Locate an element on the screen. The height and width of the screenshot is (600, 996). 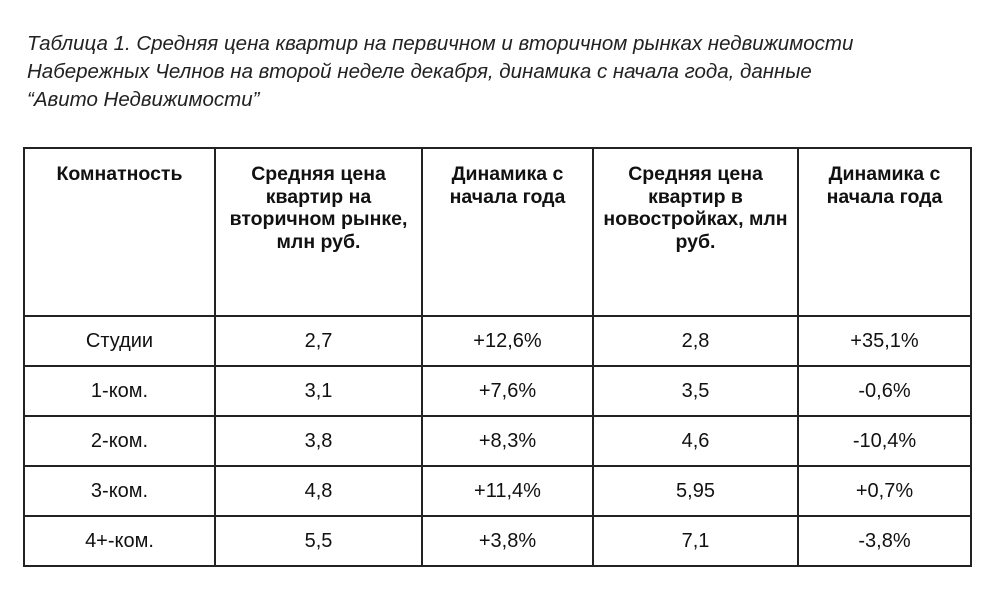
table-row: 1-ком. 3,1 +7,6% 3,5 -0,6% is located at coordinates (497, 391).